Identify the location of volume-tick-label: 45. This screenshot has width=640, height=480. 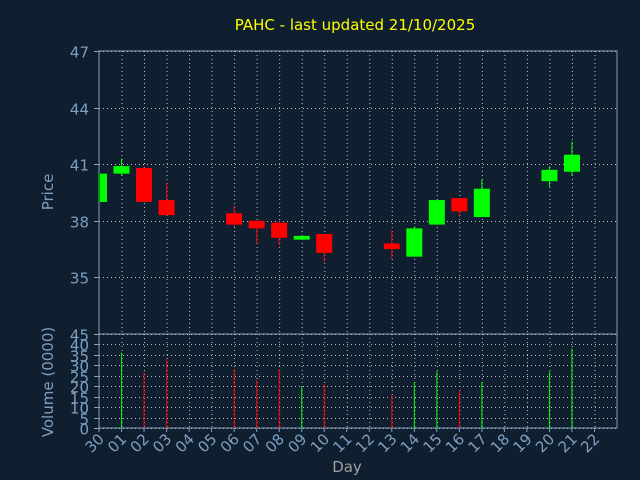
(79, 336).